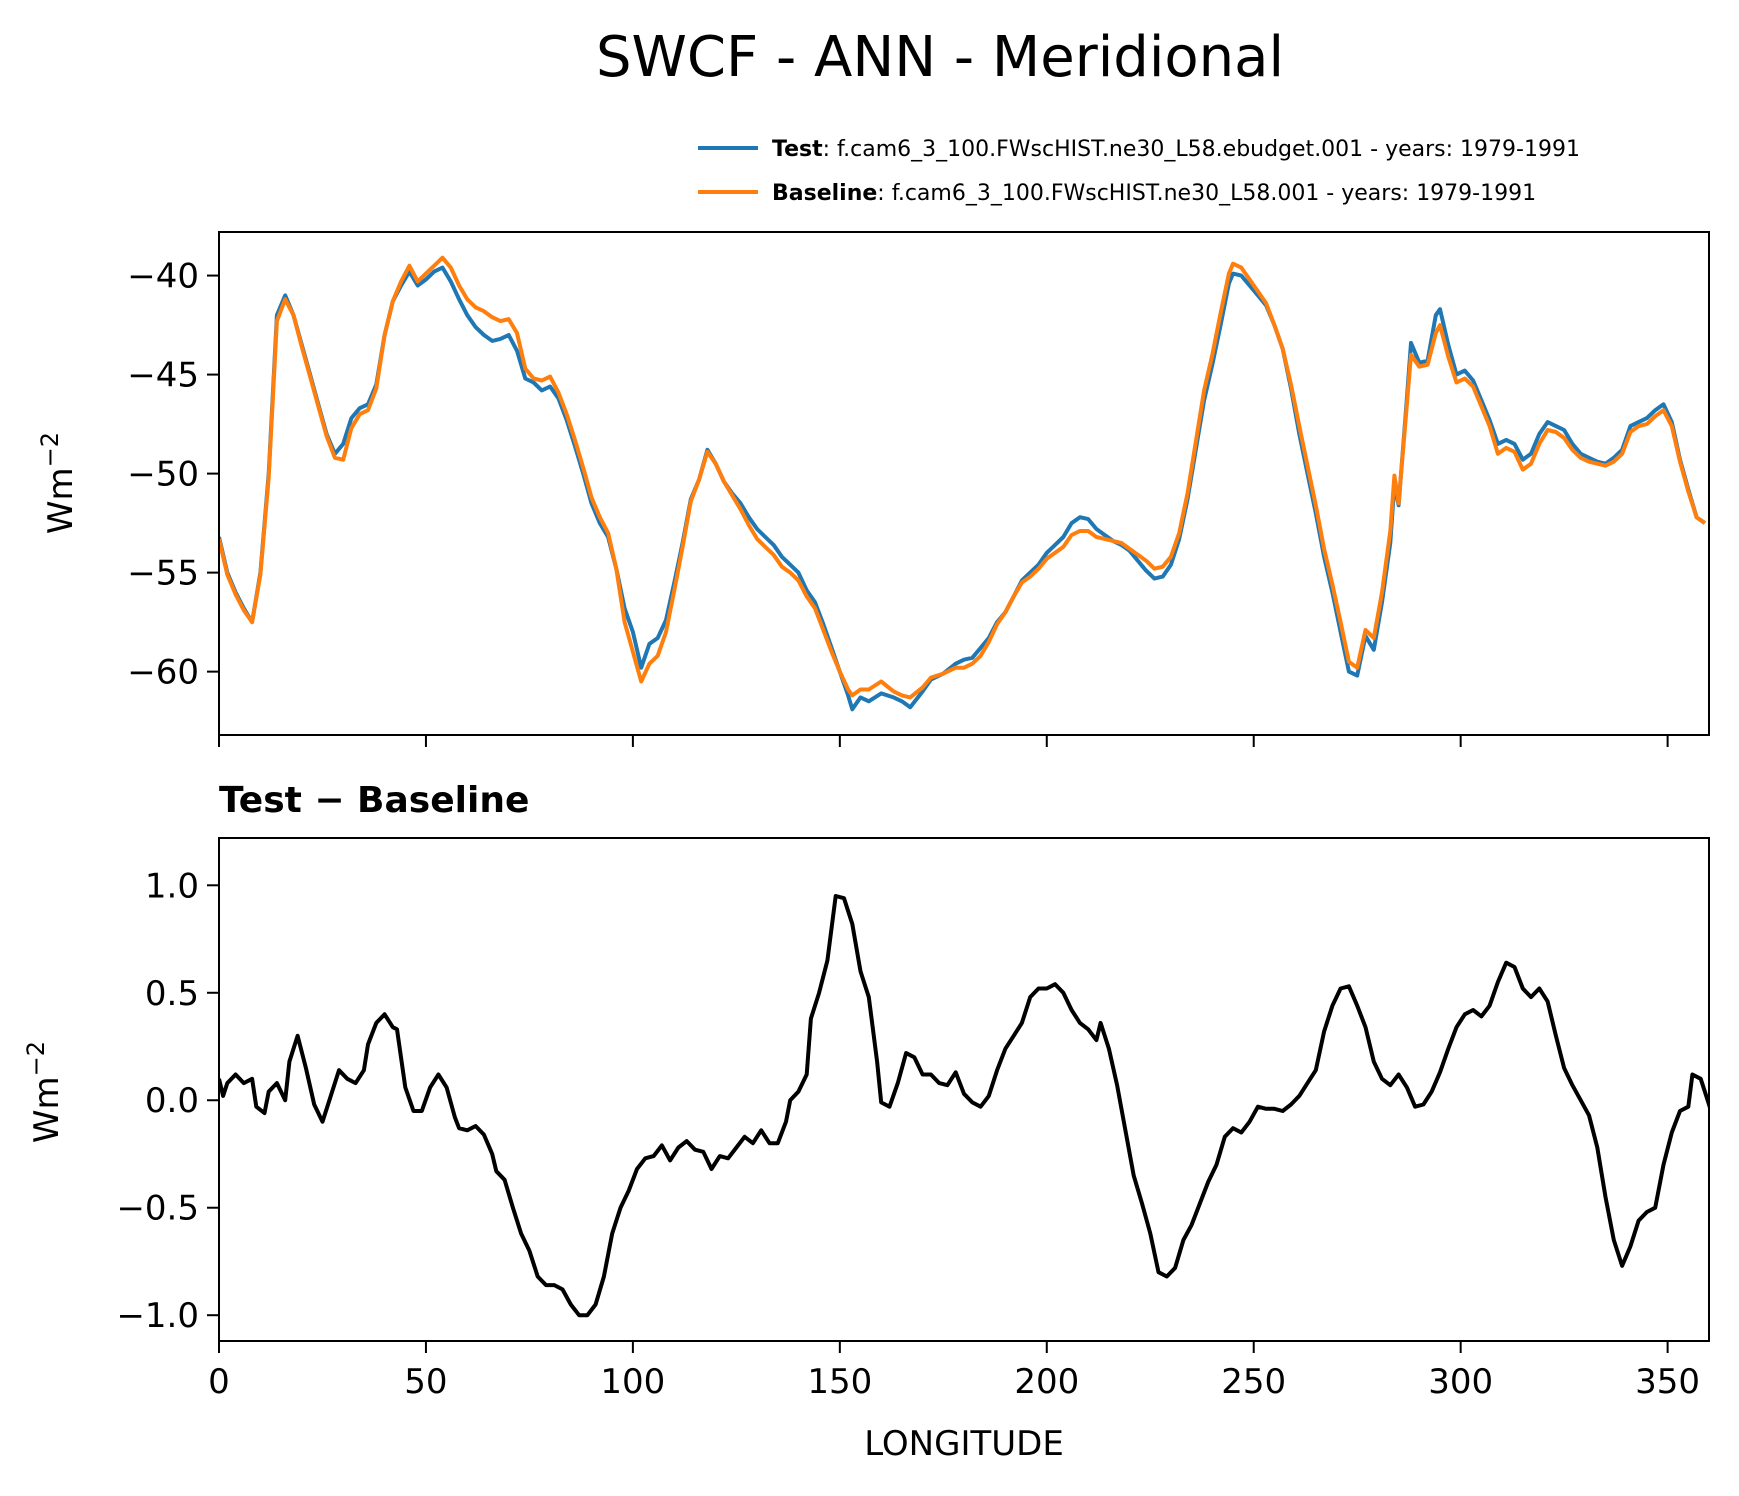 This screenshot has height=1496, width=1739. What do you see at coordinates (964, 1444) in the screenshot?
I see `x-axis-label: LONGITUDE` at bounding box center [964, 1444].